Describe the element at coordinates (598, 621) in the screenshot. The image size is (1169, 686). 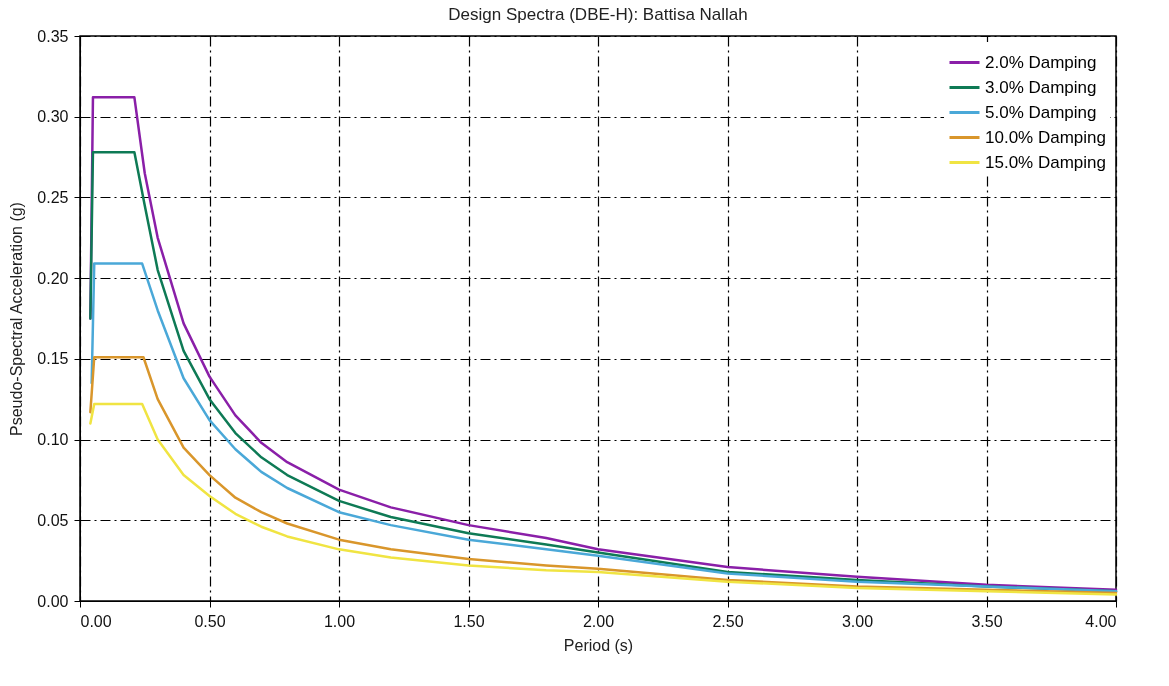
I see `x-tick-label: 2.00` at that location.